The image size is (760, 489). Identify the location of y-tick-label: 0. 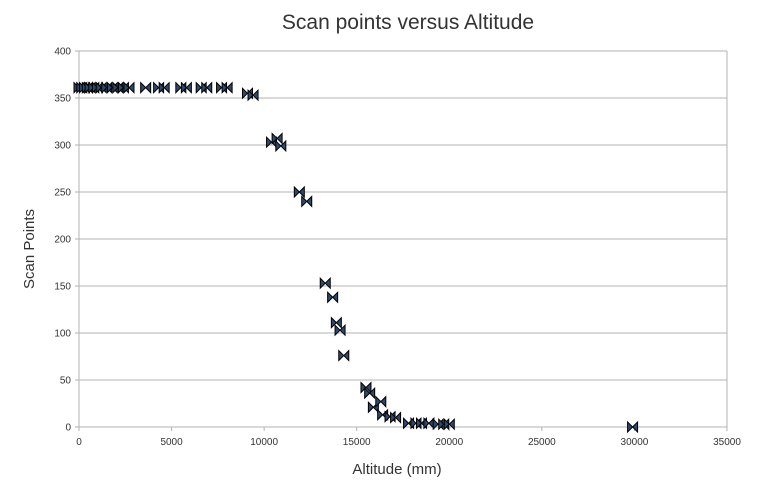
(68, 428).